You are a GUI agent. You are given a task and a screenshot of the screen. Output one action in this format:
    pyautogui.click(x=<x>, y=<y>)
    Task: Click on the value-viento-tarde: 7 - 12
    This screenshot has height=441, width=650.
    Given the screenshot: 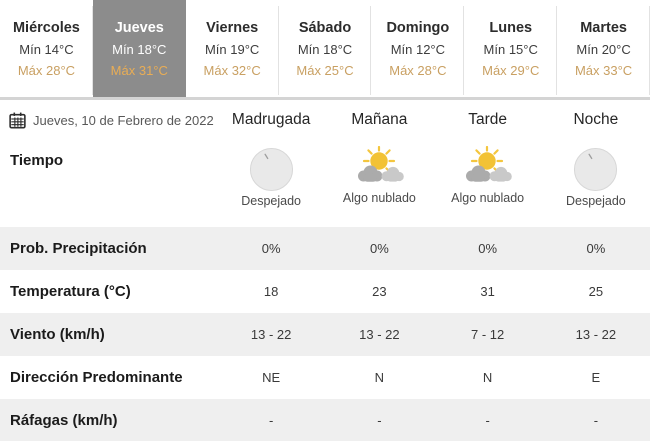 What is the action you would take?
    pyautogui.click(x=488, y=334)
    